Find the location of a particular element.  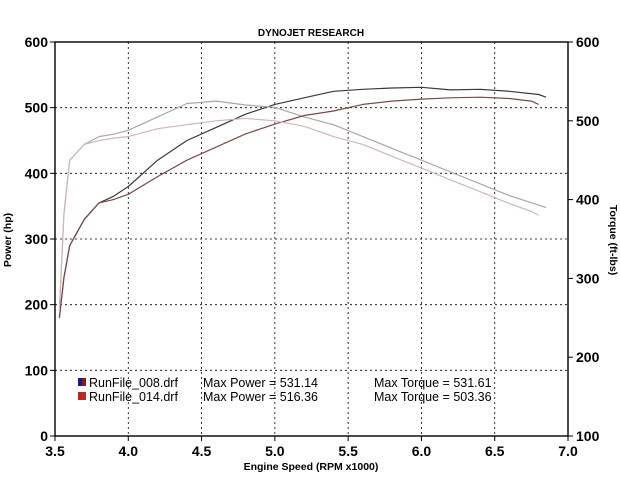

y-left-tick-label: 400 is located at coordinates (37, 173).